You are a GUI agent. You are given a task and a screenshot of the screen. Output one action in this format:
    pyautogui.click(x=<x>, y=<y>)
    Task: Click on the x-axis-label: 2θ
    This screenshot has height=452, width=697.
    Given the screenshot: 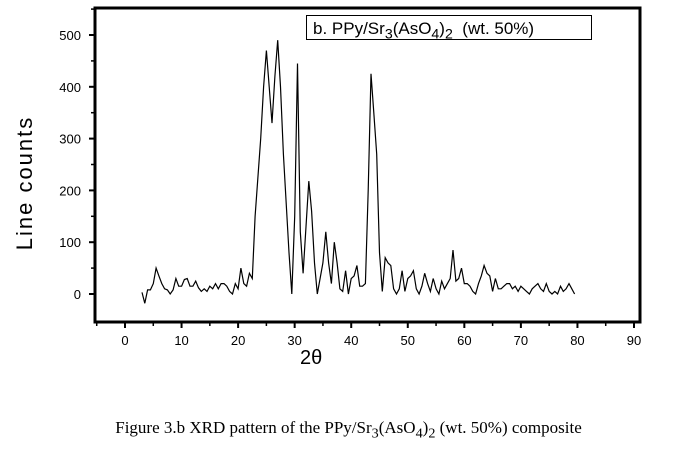 What is the action you would take?
    pyautogui.click(x=311, y=358)
    